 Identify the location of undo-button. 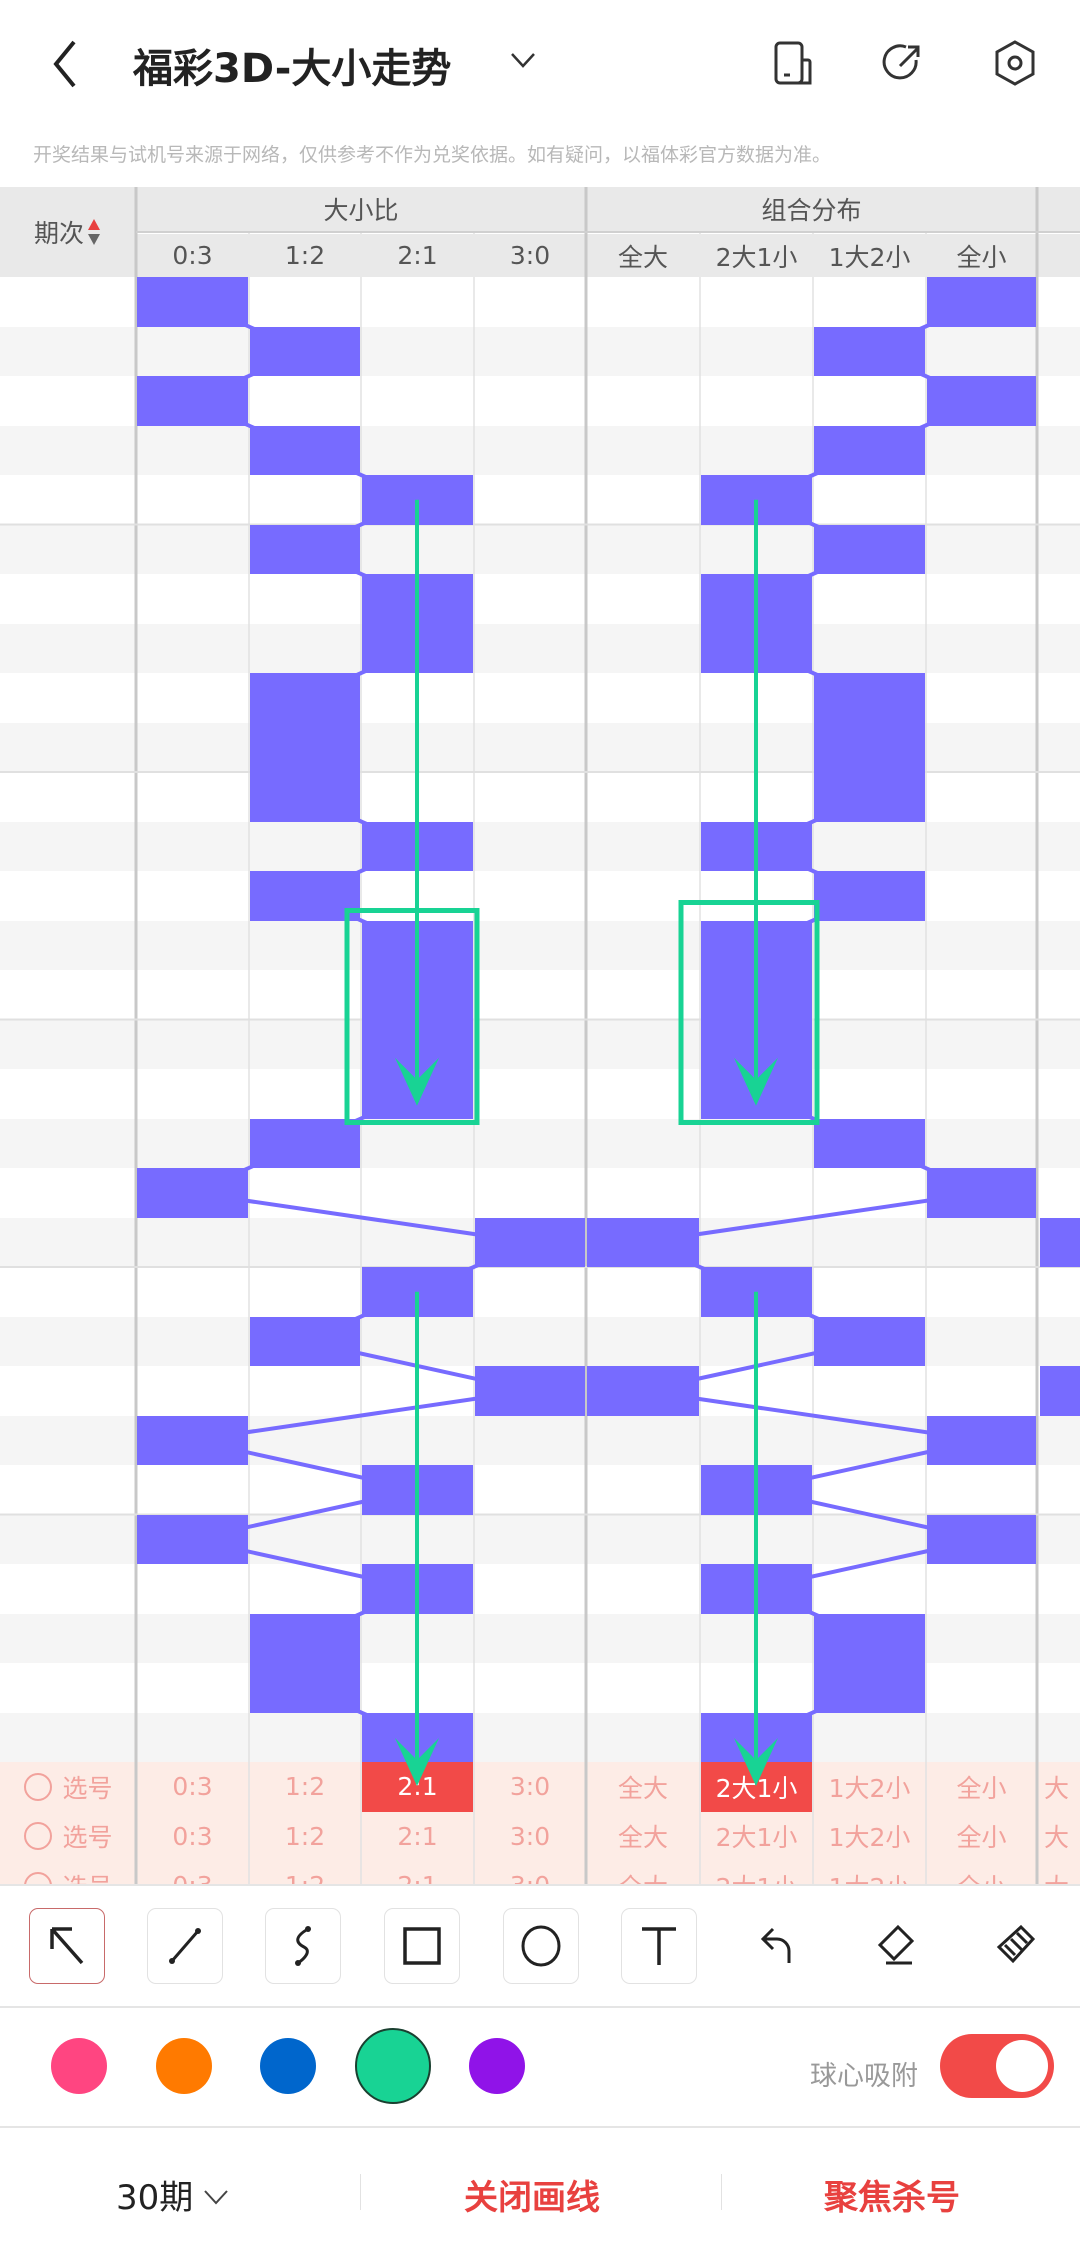
(778, 1946).